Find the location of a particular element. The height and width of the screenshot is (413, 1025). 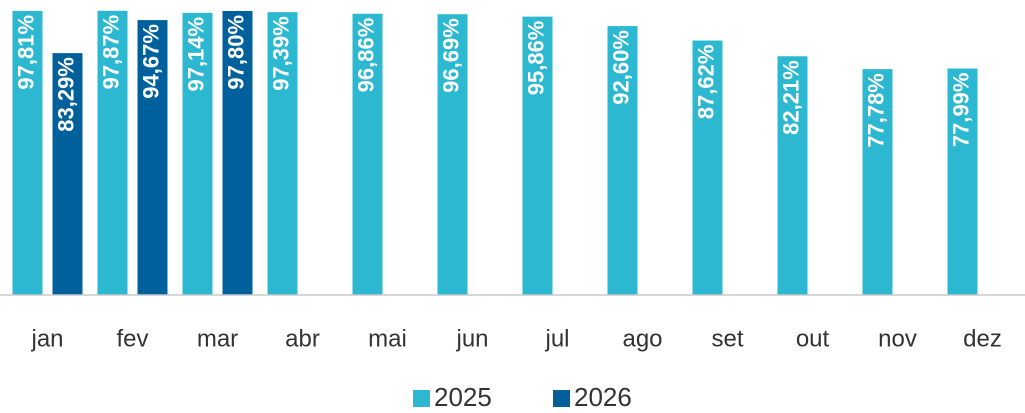

data-label: 96,86% is located at coordinates (365, 55).